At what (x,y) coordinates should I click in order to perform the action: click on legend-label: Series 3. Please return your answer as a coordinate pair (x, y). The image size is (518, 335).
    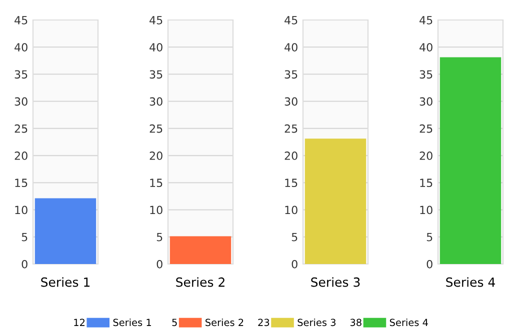
    Looking at the image, I should click on (317, 322).